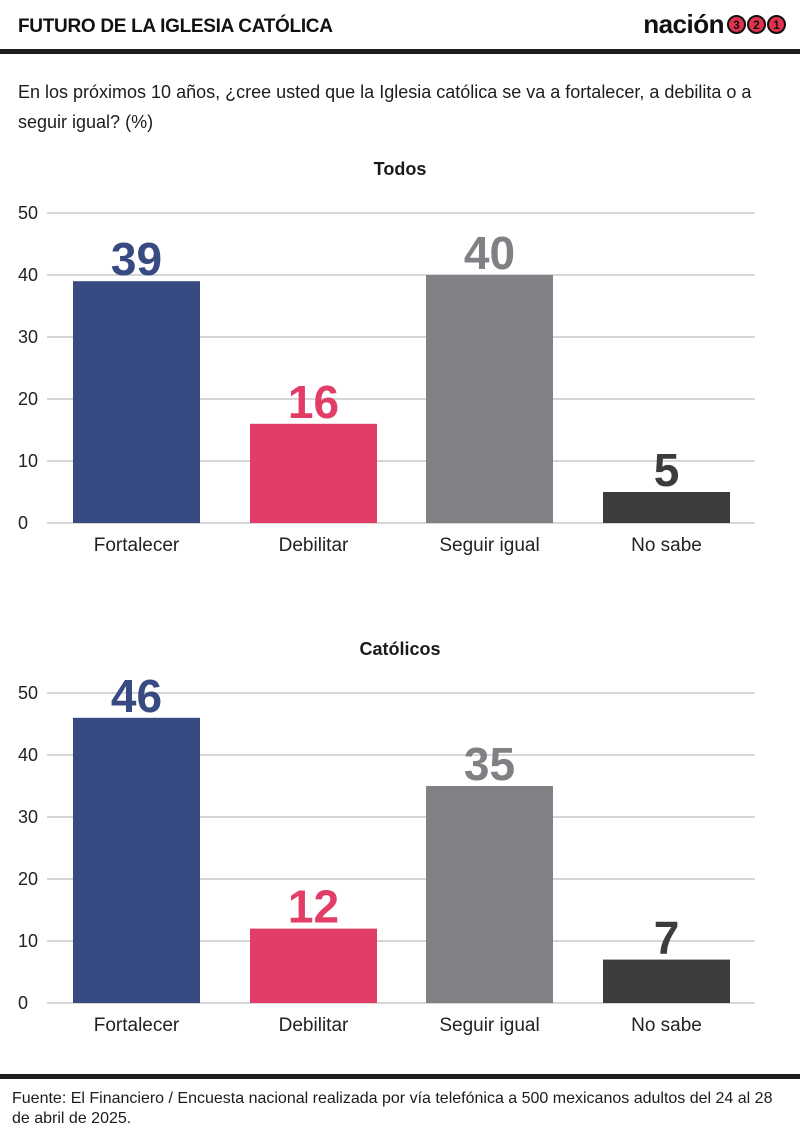 The height and width of the screenshot is (1135, 800). I want to click on value-label-no-sabe: 5, so click(667, 470).